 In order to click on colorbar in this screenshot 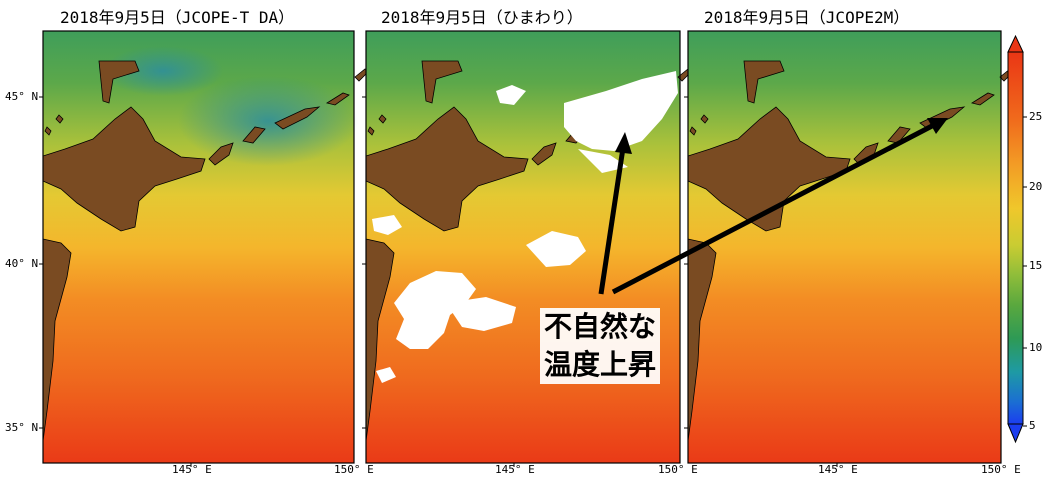, I will do `click(1017, 239)`.